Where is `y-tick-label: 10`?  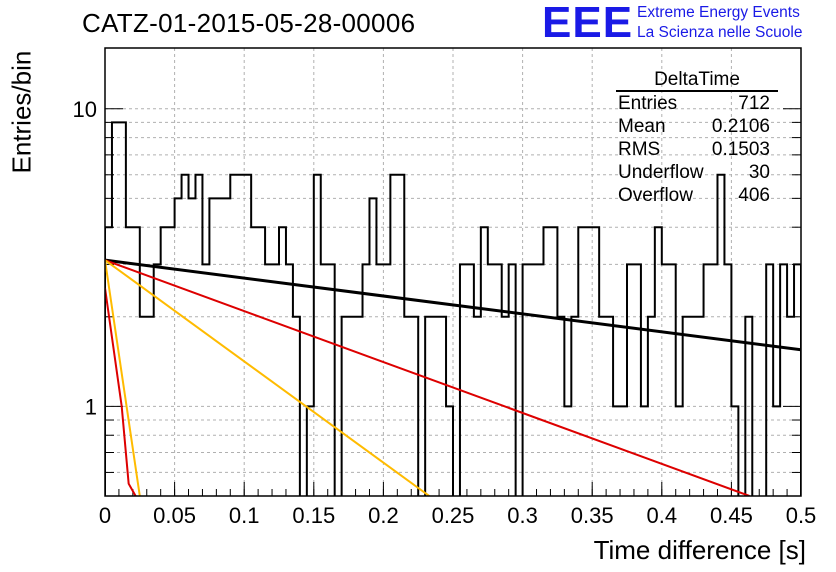 y-tick-label: 10 is located at coordinates (85, 109).